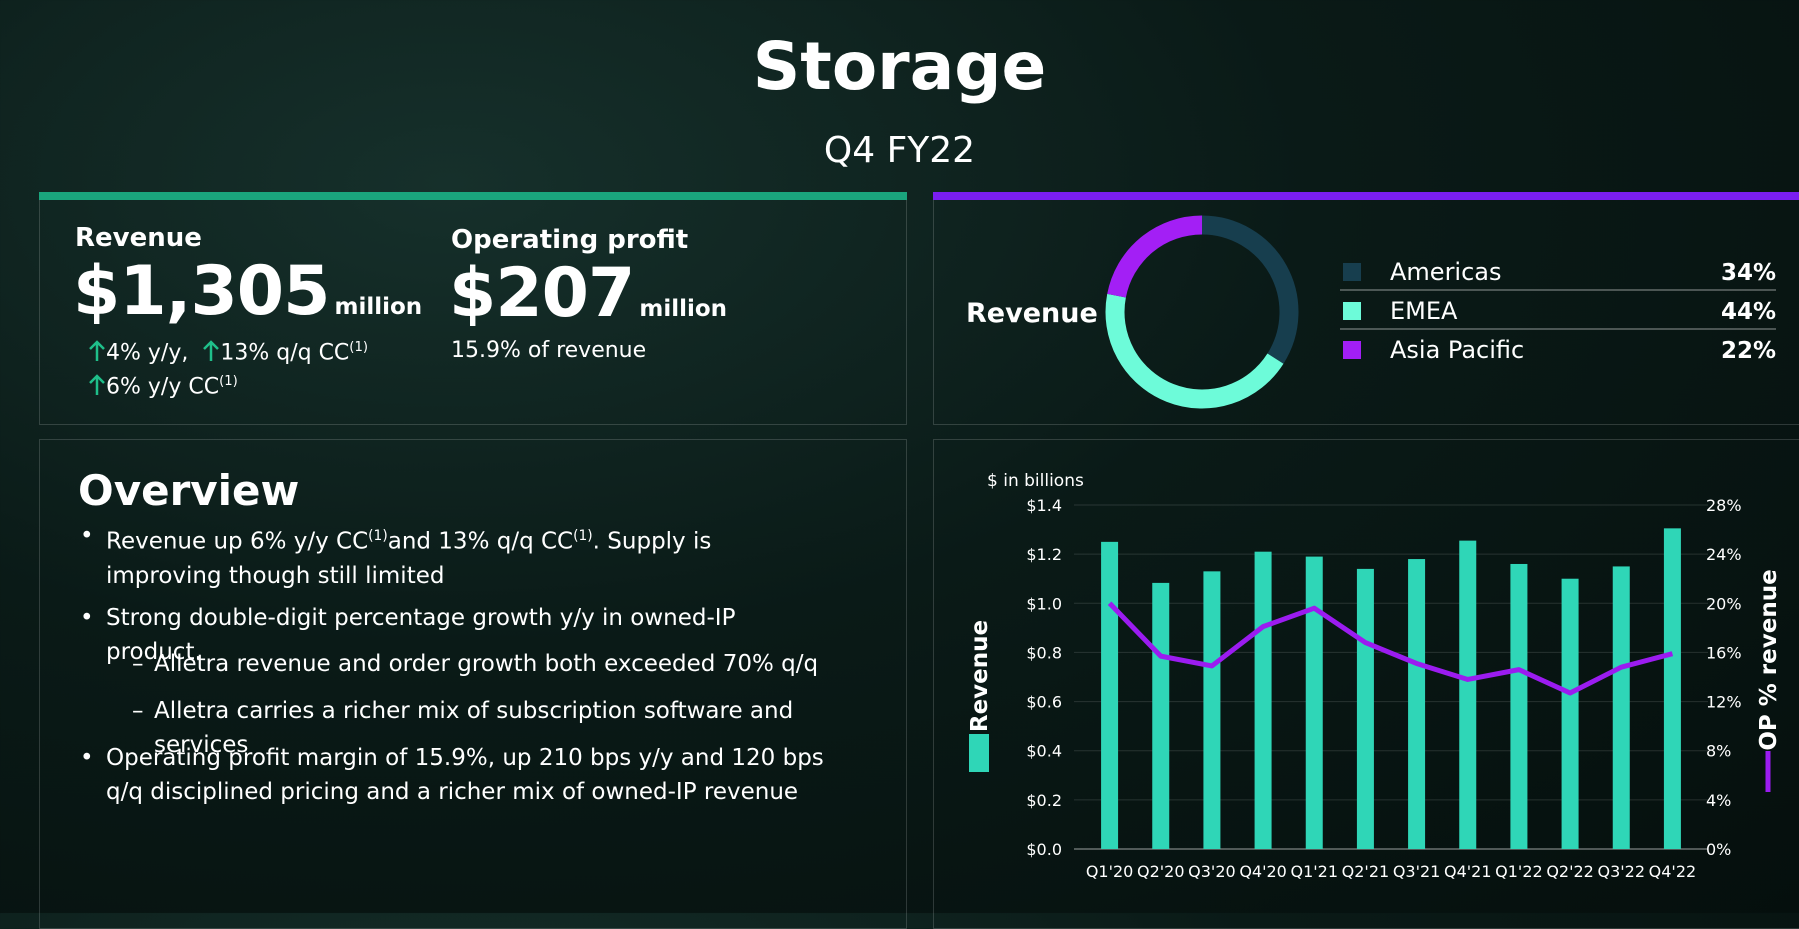  Describe the element at coordinates (285, 353) in the screenshot. I see `growth-text: 13% q/q CC` at that location.